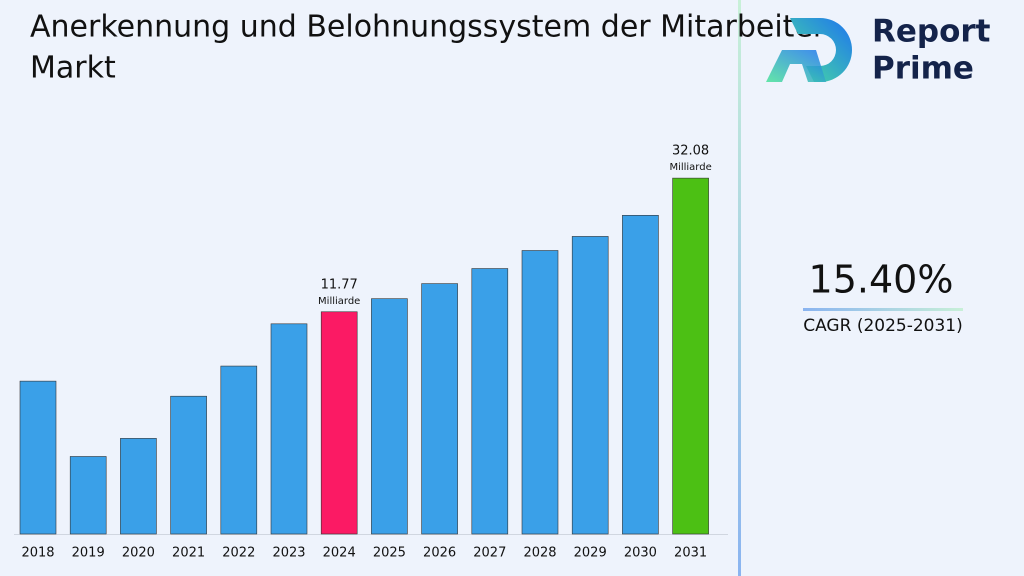  What do you see at coordinates (883, 309) in the screenshot?
I see `kpi-underline` at bounding box center [883, 309].